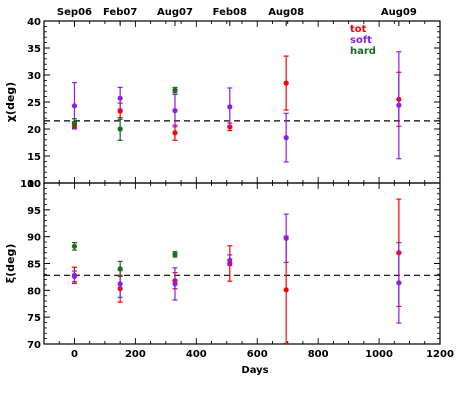  I want to click on y-tick-label: 80, so click(34, 291).